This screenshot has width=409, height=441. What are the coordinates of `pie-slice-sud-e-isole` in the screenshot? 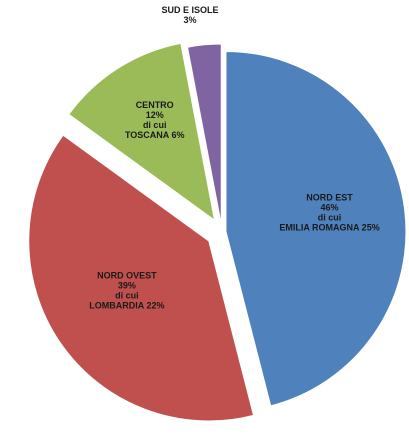 It's located at (204, 134).